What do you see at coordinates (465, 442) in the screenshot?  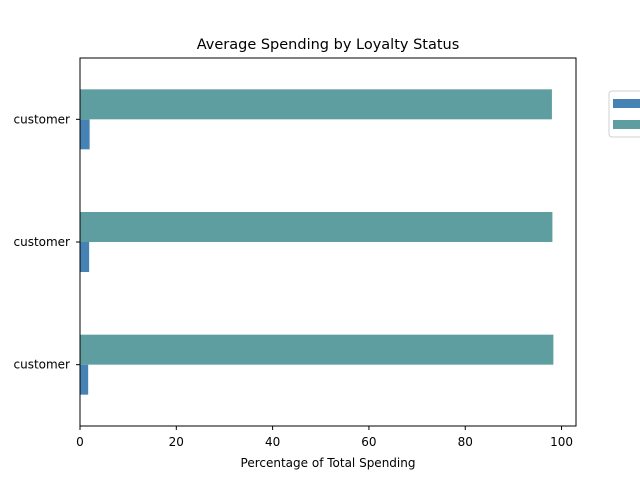 I see `x-tick-label-4: 80` at bounding box center [465, 442].